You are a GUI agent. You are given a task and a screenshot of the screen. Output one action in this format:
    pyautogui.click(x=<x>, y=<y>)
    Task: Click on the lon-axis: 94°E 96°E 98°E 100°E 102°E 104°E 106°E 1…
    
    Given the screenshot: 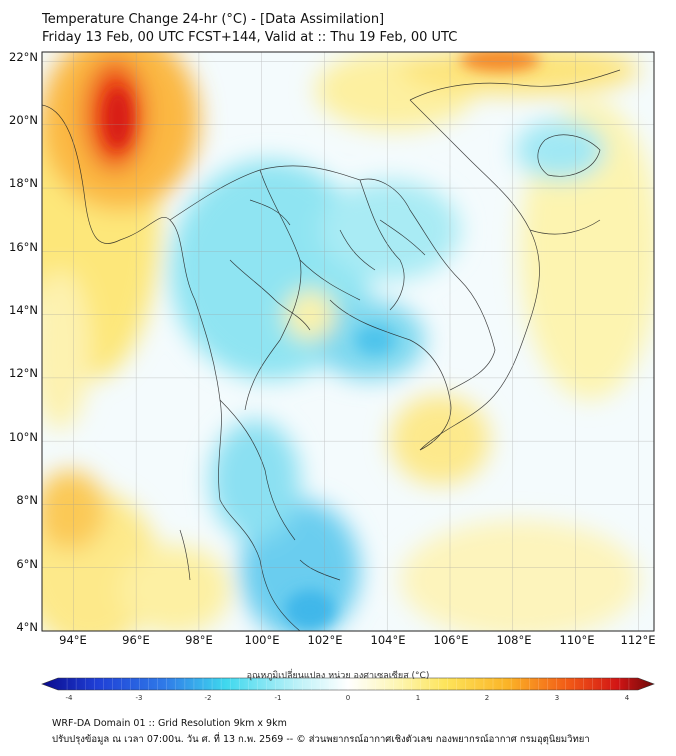 What is the action you would take?
    pyautogui.click(x=357, y=640)
    